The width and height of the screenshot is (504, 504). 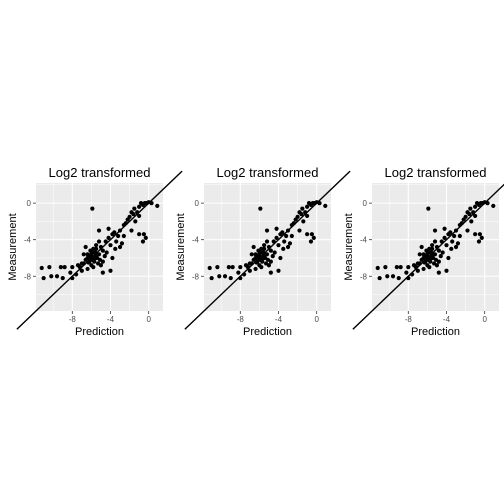 I want to click on chart-title: Log2 transformed, so click(x=100, y=172).